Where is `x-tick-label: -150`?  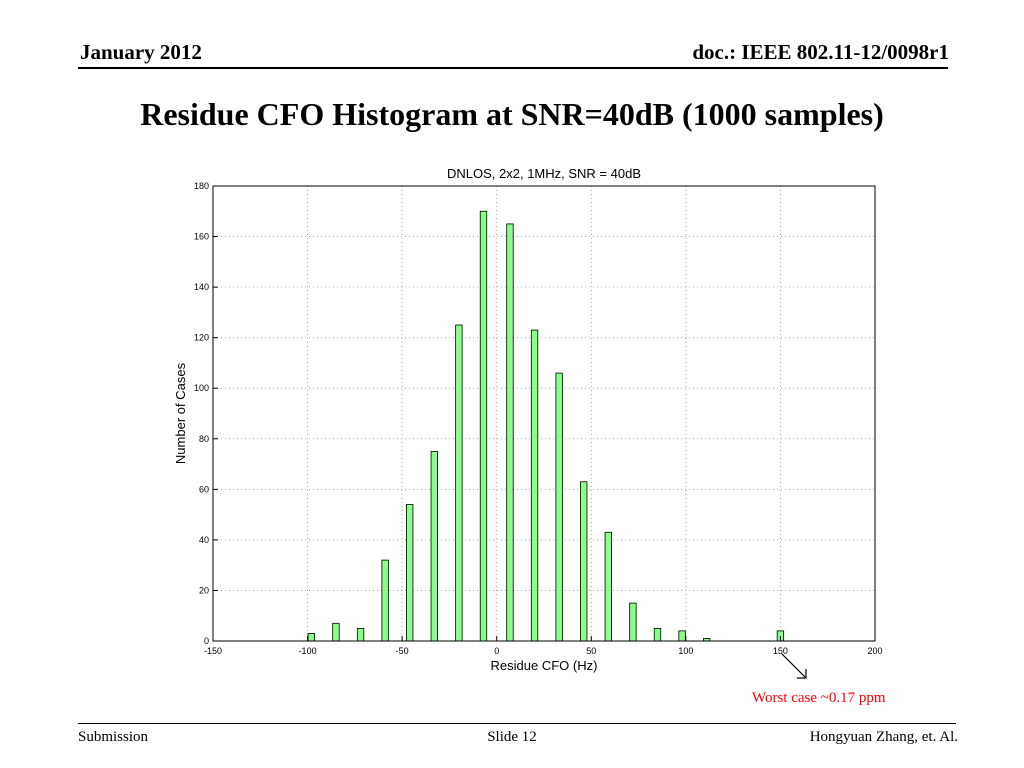
x-tick-label: -150 is located at coordinates (213, 651).